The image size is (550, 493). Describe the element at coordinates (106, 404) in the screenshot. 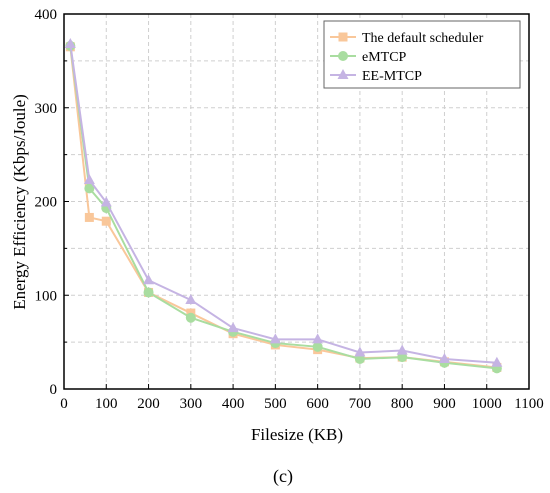

I see `x-tick-label: 100` at that location.